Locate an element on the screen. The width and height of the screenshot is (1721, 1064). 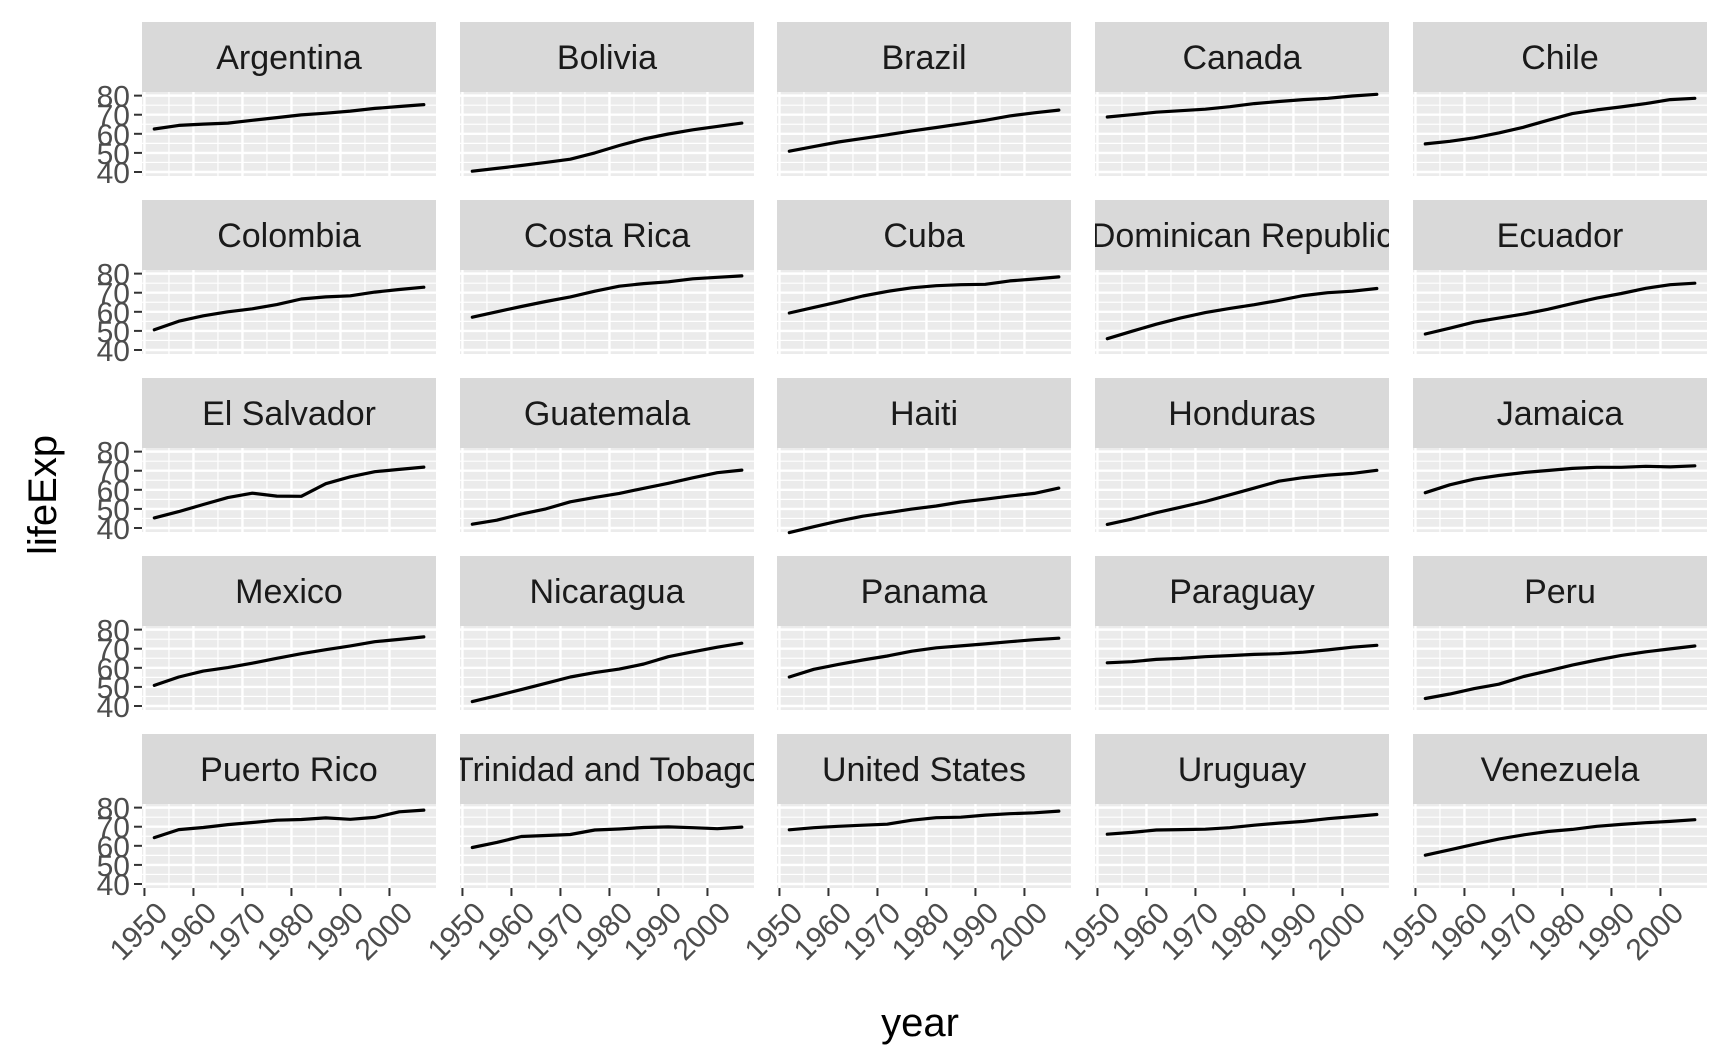
series-line-ecuador is located at coordinates (1560, 308).